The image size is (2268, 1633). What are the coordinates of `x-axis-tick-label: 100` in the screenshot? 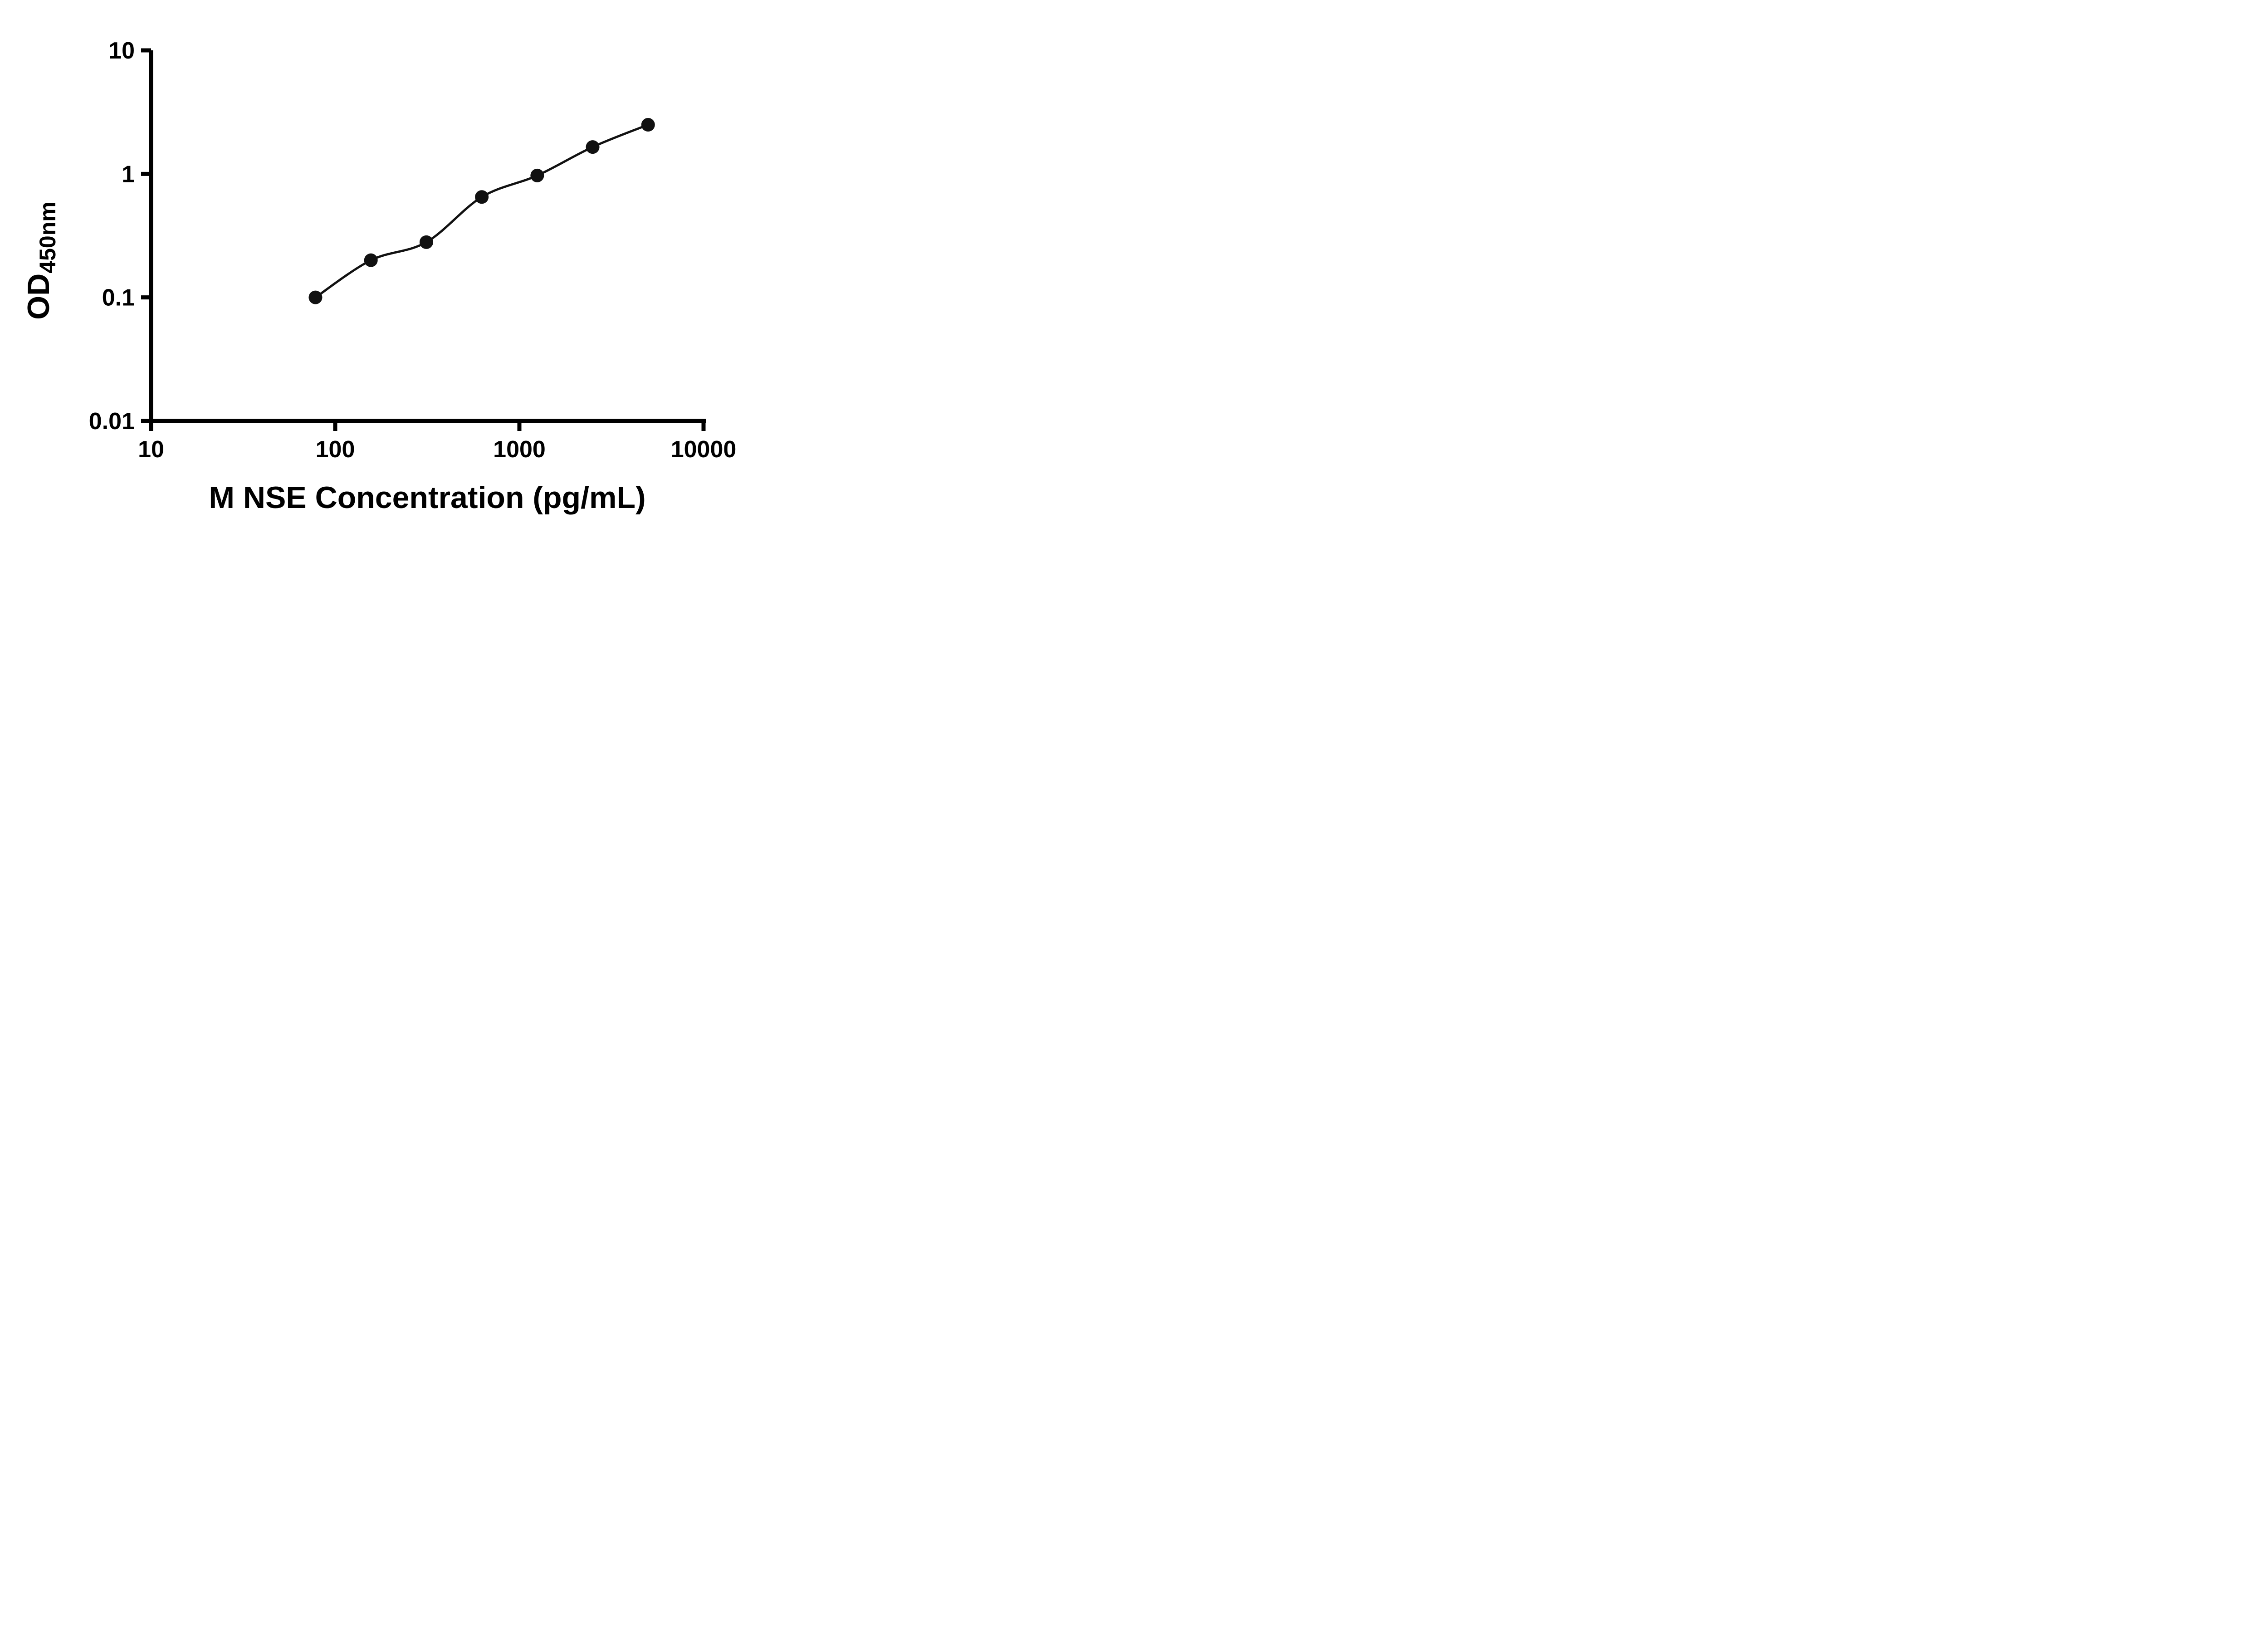 It's located at (336, 449).